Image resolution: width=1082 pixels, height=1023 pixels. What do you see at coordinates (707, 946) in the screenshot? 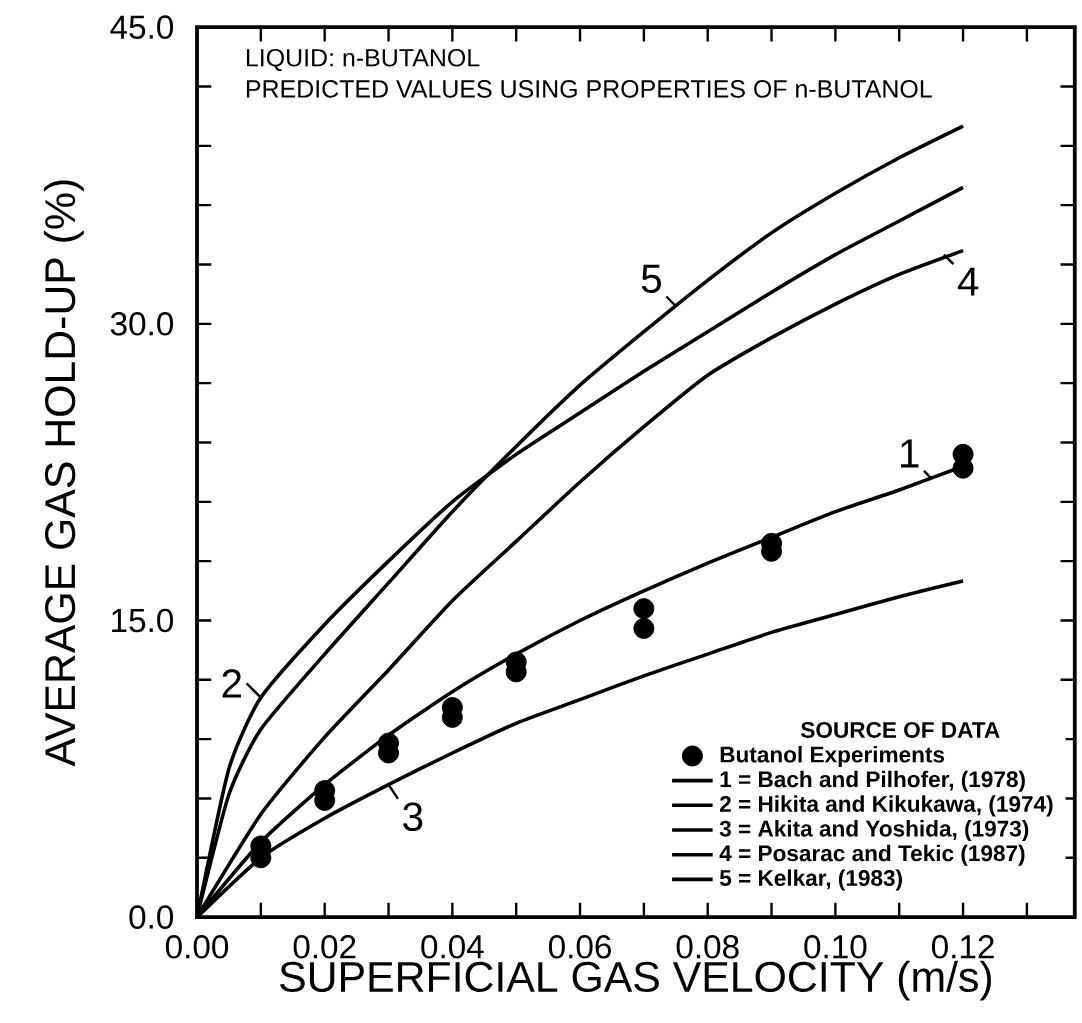
I see `x-tick-label: 0.08` at bounding box center [707, 946].